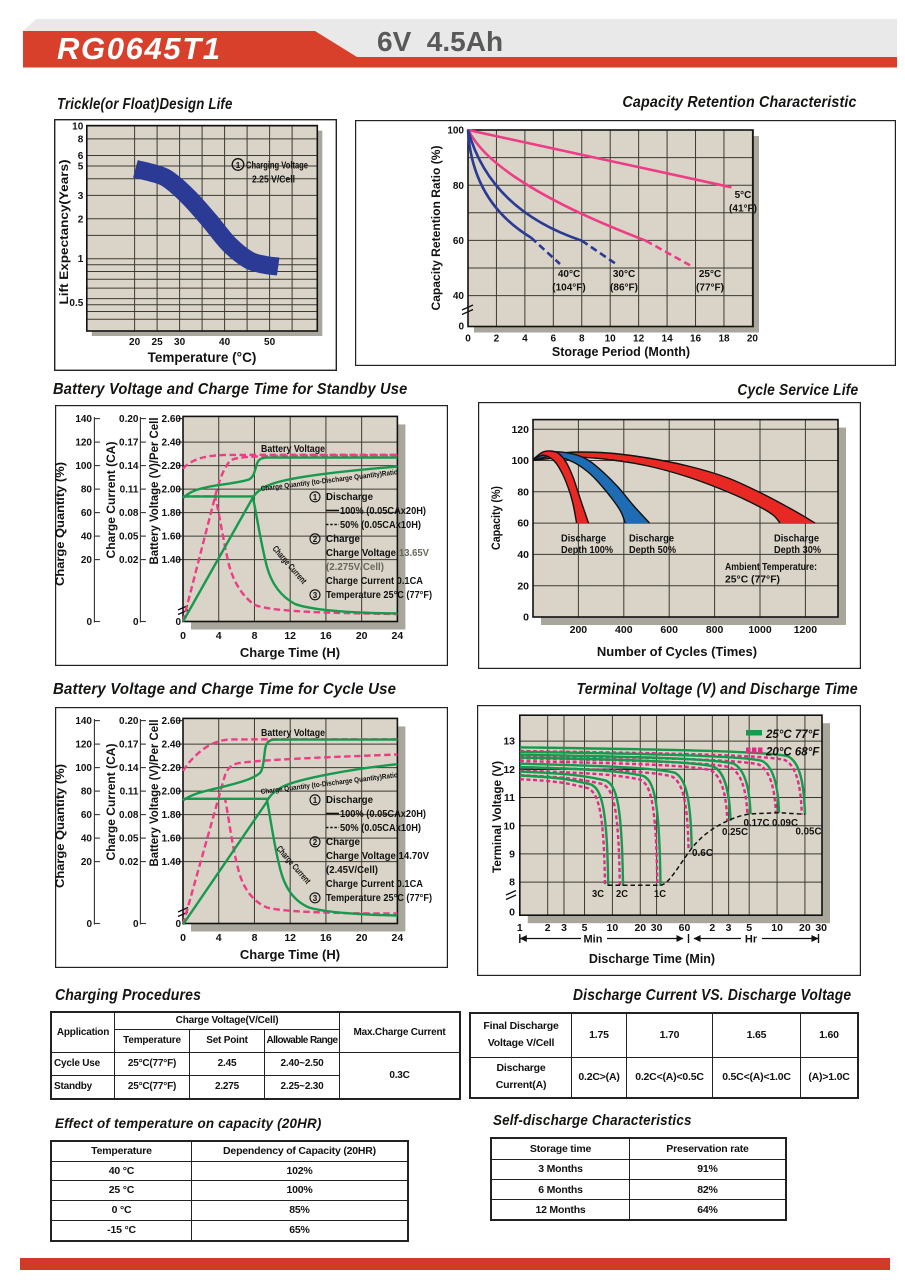  Describe the element at coordinates (792, 735) in the screenshot. I see `svg-text: 25°C 77°F` at that location.